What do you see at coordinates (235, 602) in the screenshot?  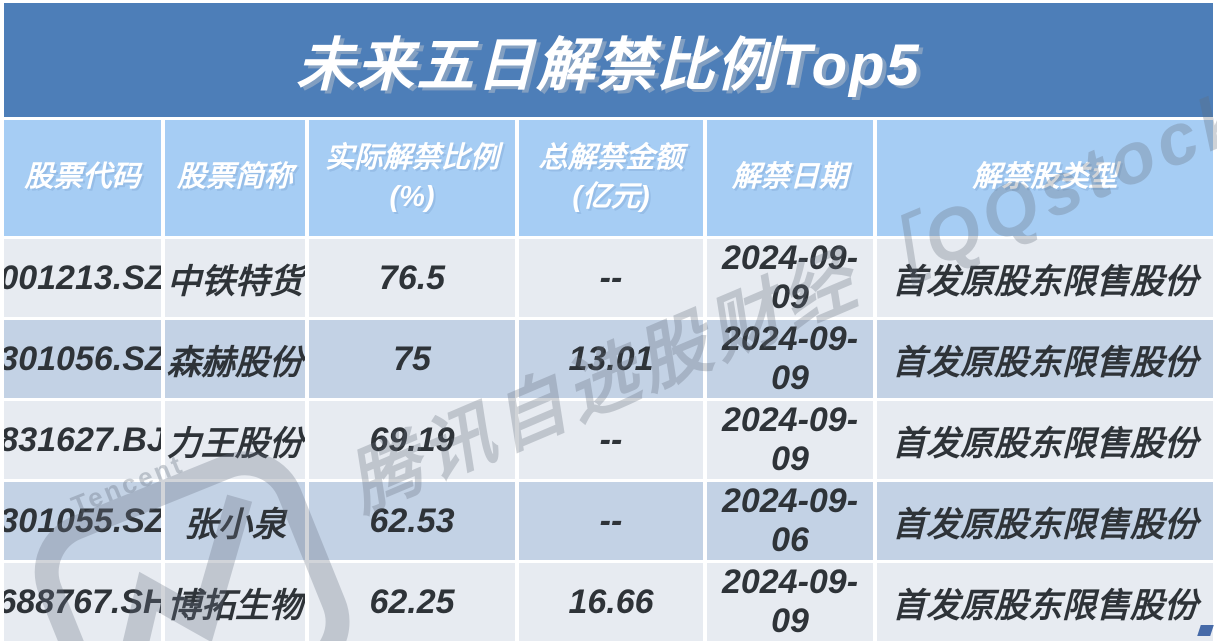 I see `cell-stock-name: 博拓生物` at bounding box center [235, 602].